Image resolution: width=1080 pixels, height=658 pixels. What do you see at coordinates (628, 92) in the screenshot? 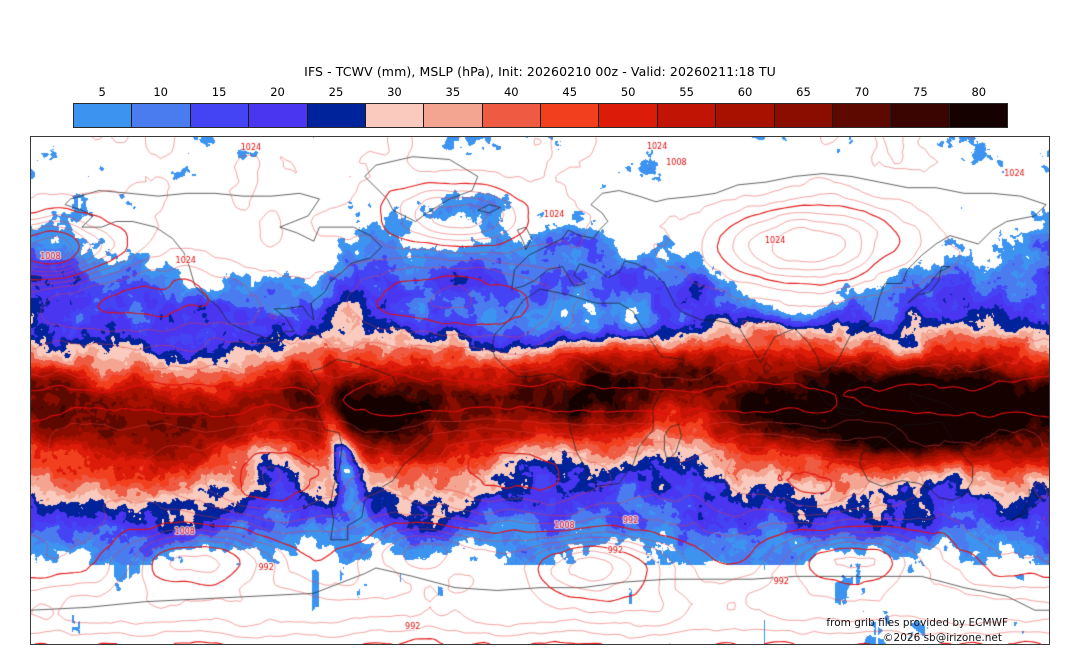
I see `colorbar-tick: 50` at bounding box center [628, 92].